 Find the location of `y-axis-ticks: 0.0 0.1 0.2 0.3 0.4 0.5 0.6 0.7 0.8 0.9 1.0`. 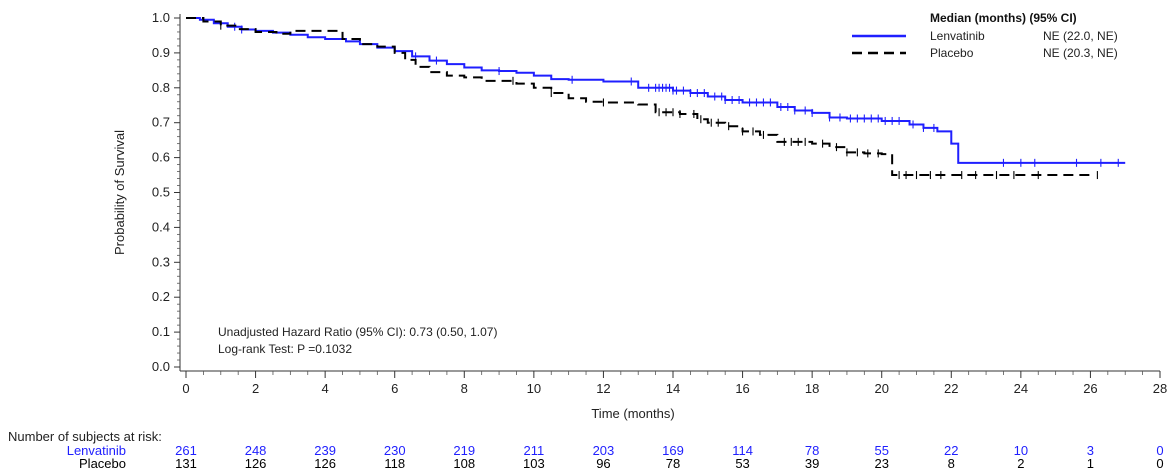

y-axis-ticks: 0.0 0.1 0.2 0.3 0.4 0.5 0.6 0.7 0.8 0.9 1.0 is located at coordinates (166, 192).